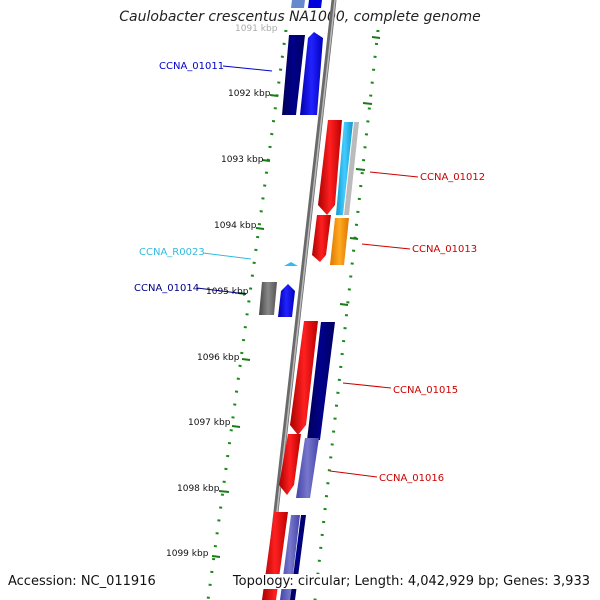  I want to click on gene-ccna-01016-dark-icon, so click(307, 468).